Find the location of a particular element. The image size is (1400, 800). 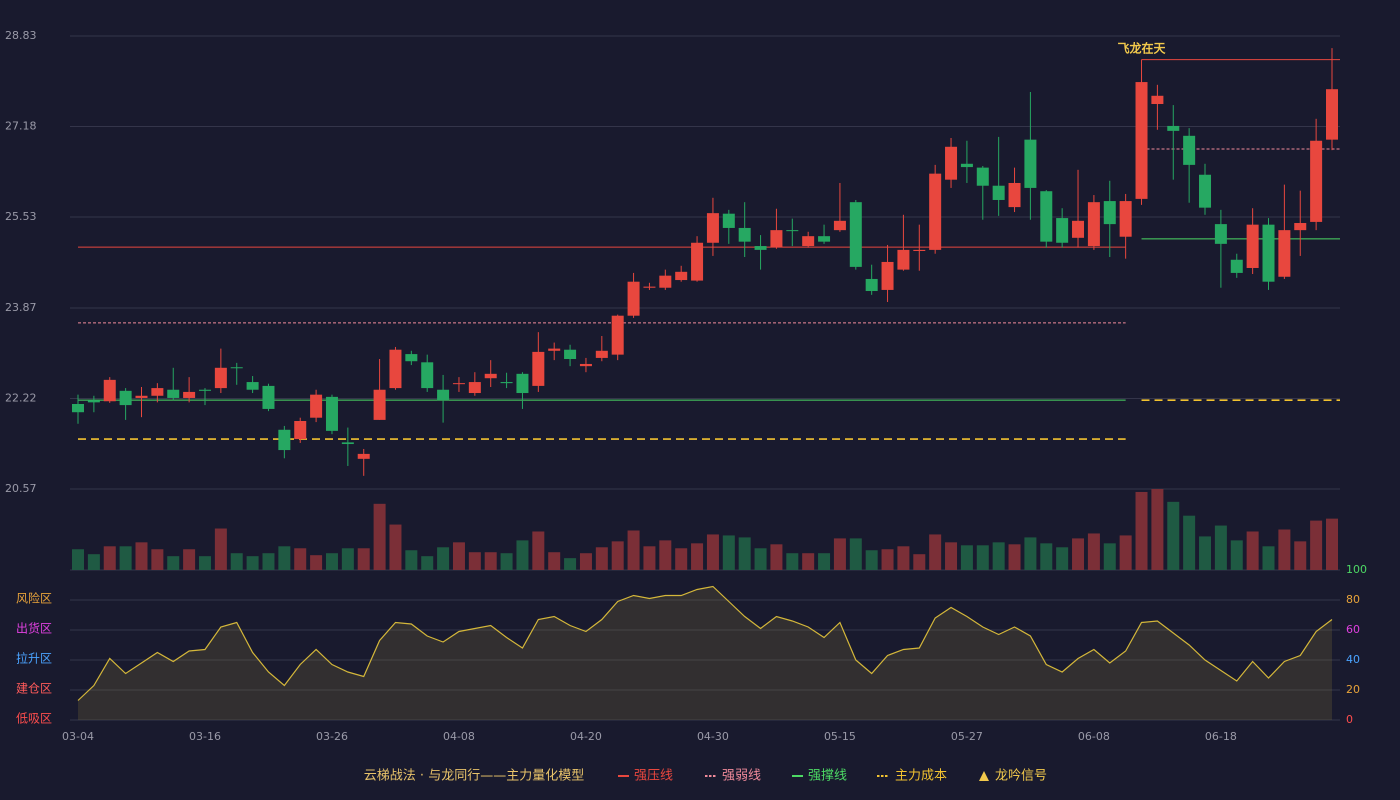

legend-label: 龙吟信号 is located at coordinates (1021, 776).